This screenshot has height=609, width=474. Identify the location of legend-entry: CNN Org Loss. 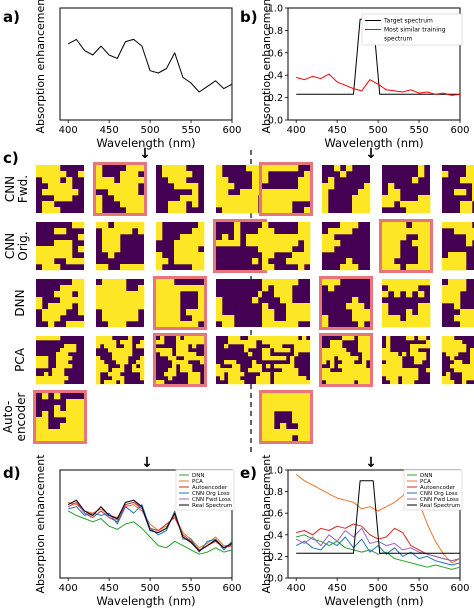
(439, 494).